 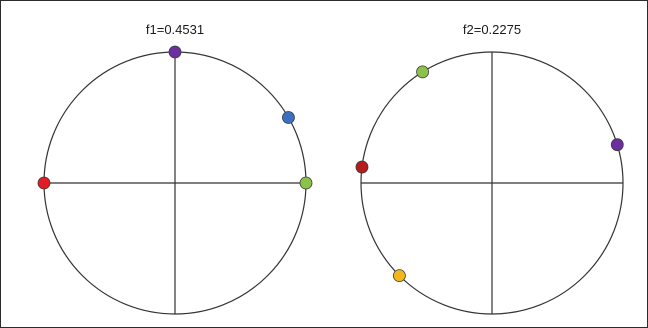 I want to click on panel-title-f2: f2=0.2275, so click(x=492, y=29).